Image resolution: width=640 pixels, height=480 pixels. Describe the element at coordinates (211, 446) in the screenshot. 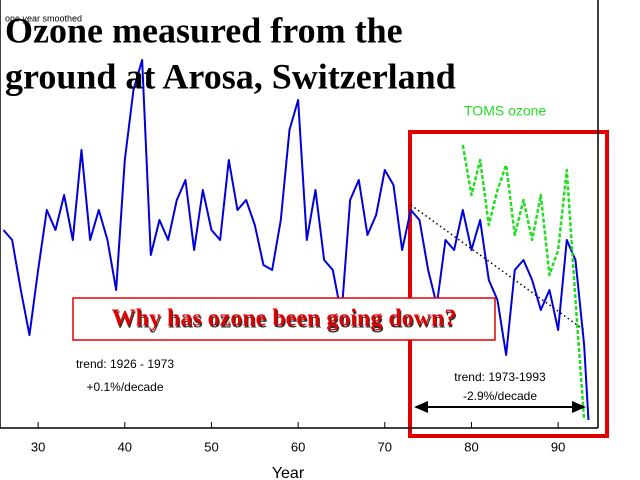

I see `x-tick-label: 50` at that location.